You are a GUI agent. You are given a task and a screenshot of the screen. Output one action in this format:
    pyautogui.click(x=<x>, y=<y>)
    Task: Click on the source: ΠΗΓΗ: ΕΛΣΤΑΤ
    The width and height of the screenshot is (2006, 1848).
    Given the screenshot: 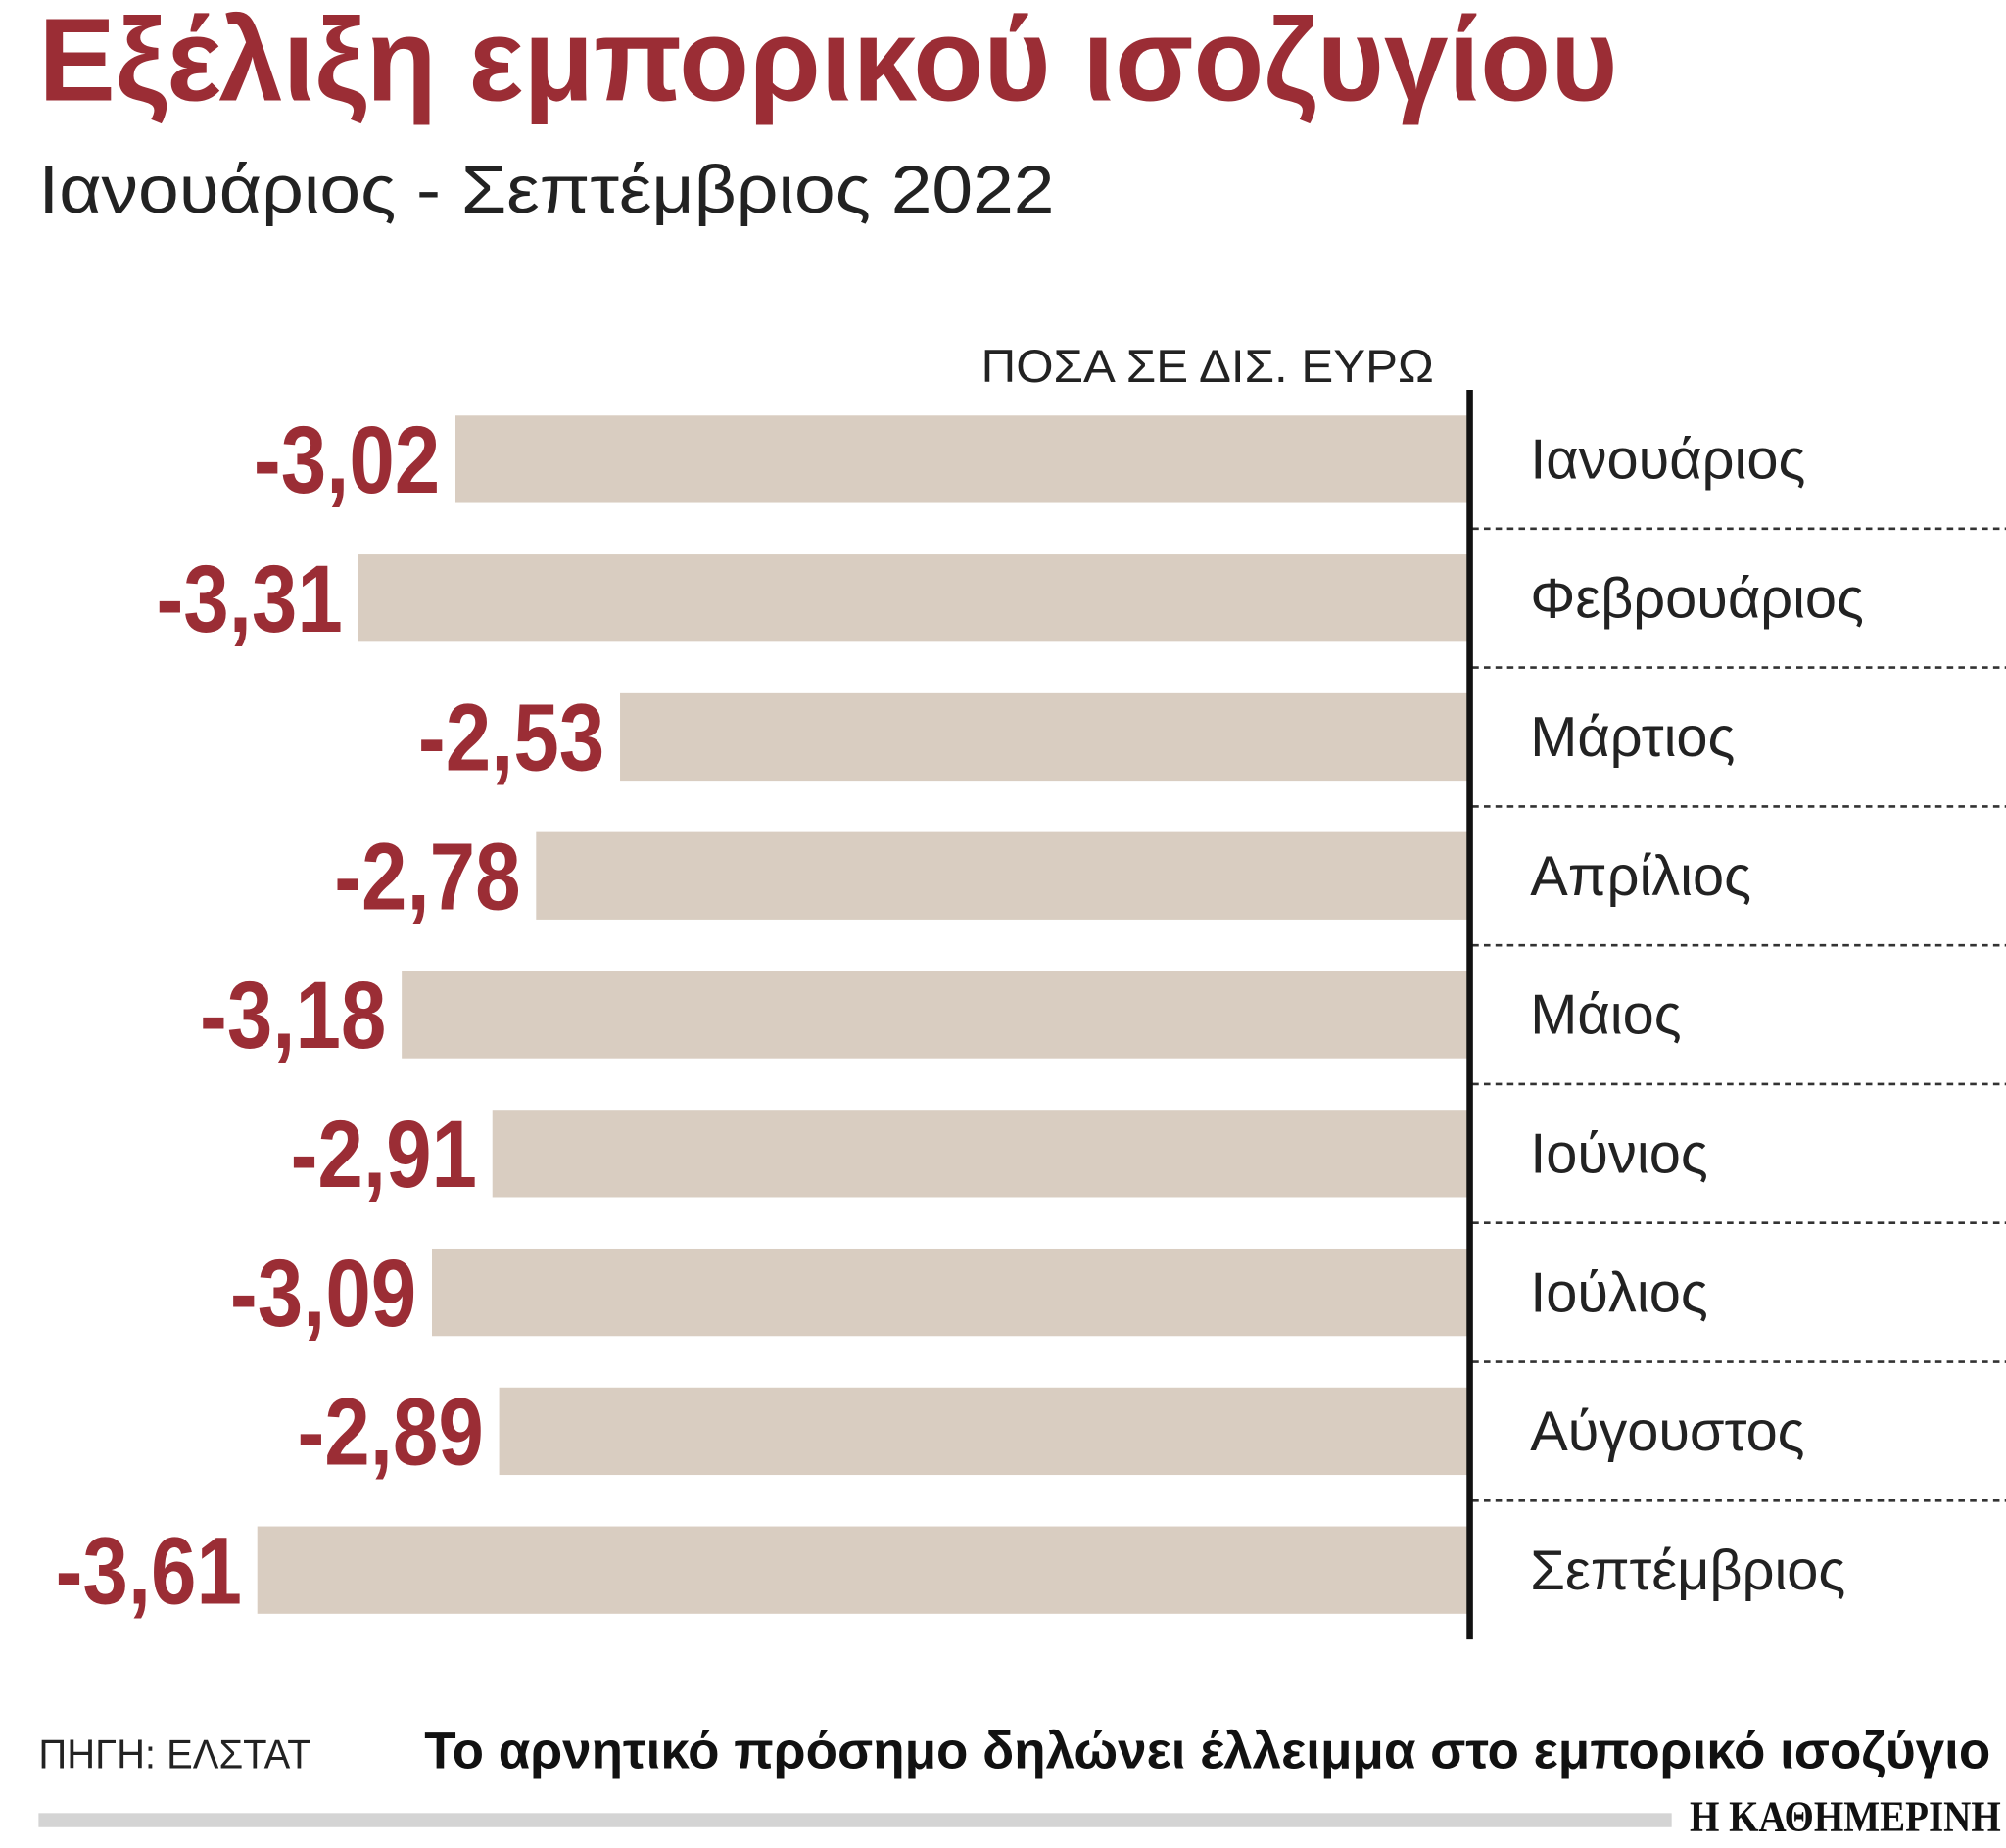 What is the action you would take?
    pyautogui.click(x=174, y=1753)
    